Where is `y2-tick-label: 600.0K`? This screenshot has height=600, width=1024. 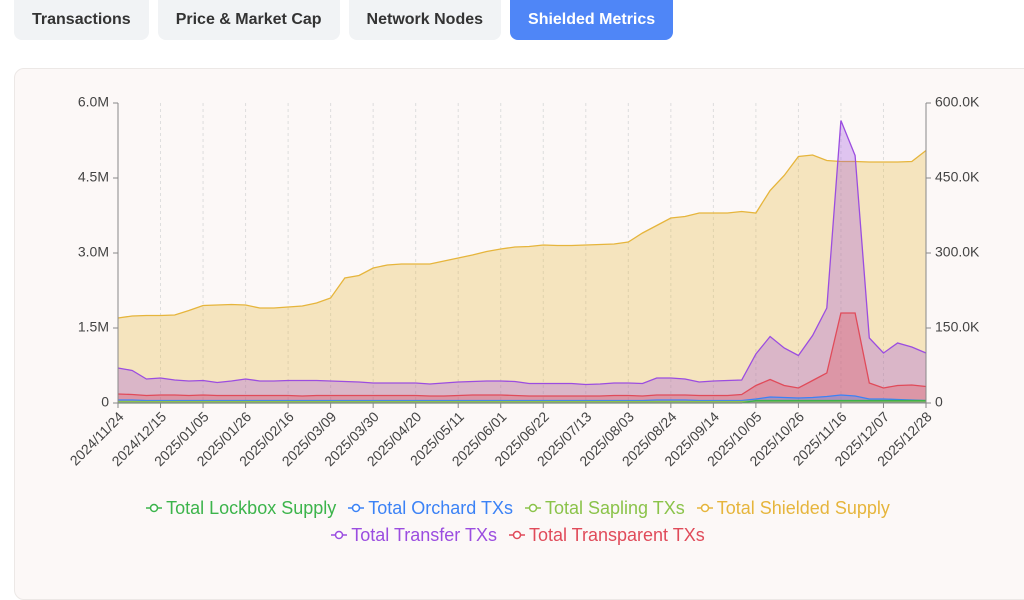
y2-tick-label: 600.0K is located at coordinates (957, 102).